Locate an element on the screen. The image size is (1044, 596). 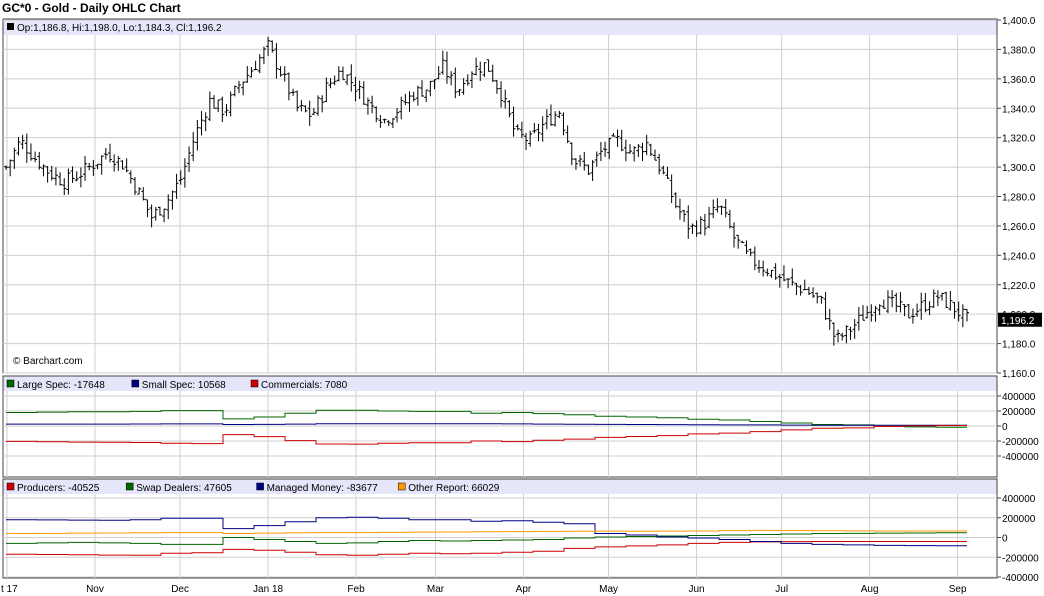
series-line-large-spec is located at coordinates (486, 418).